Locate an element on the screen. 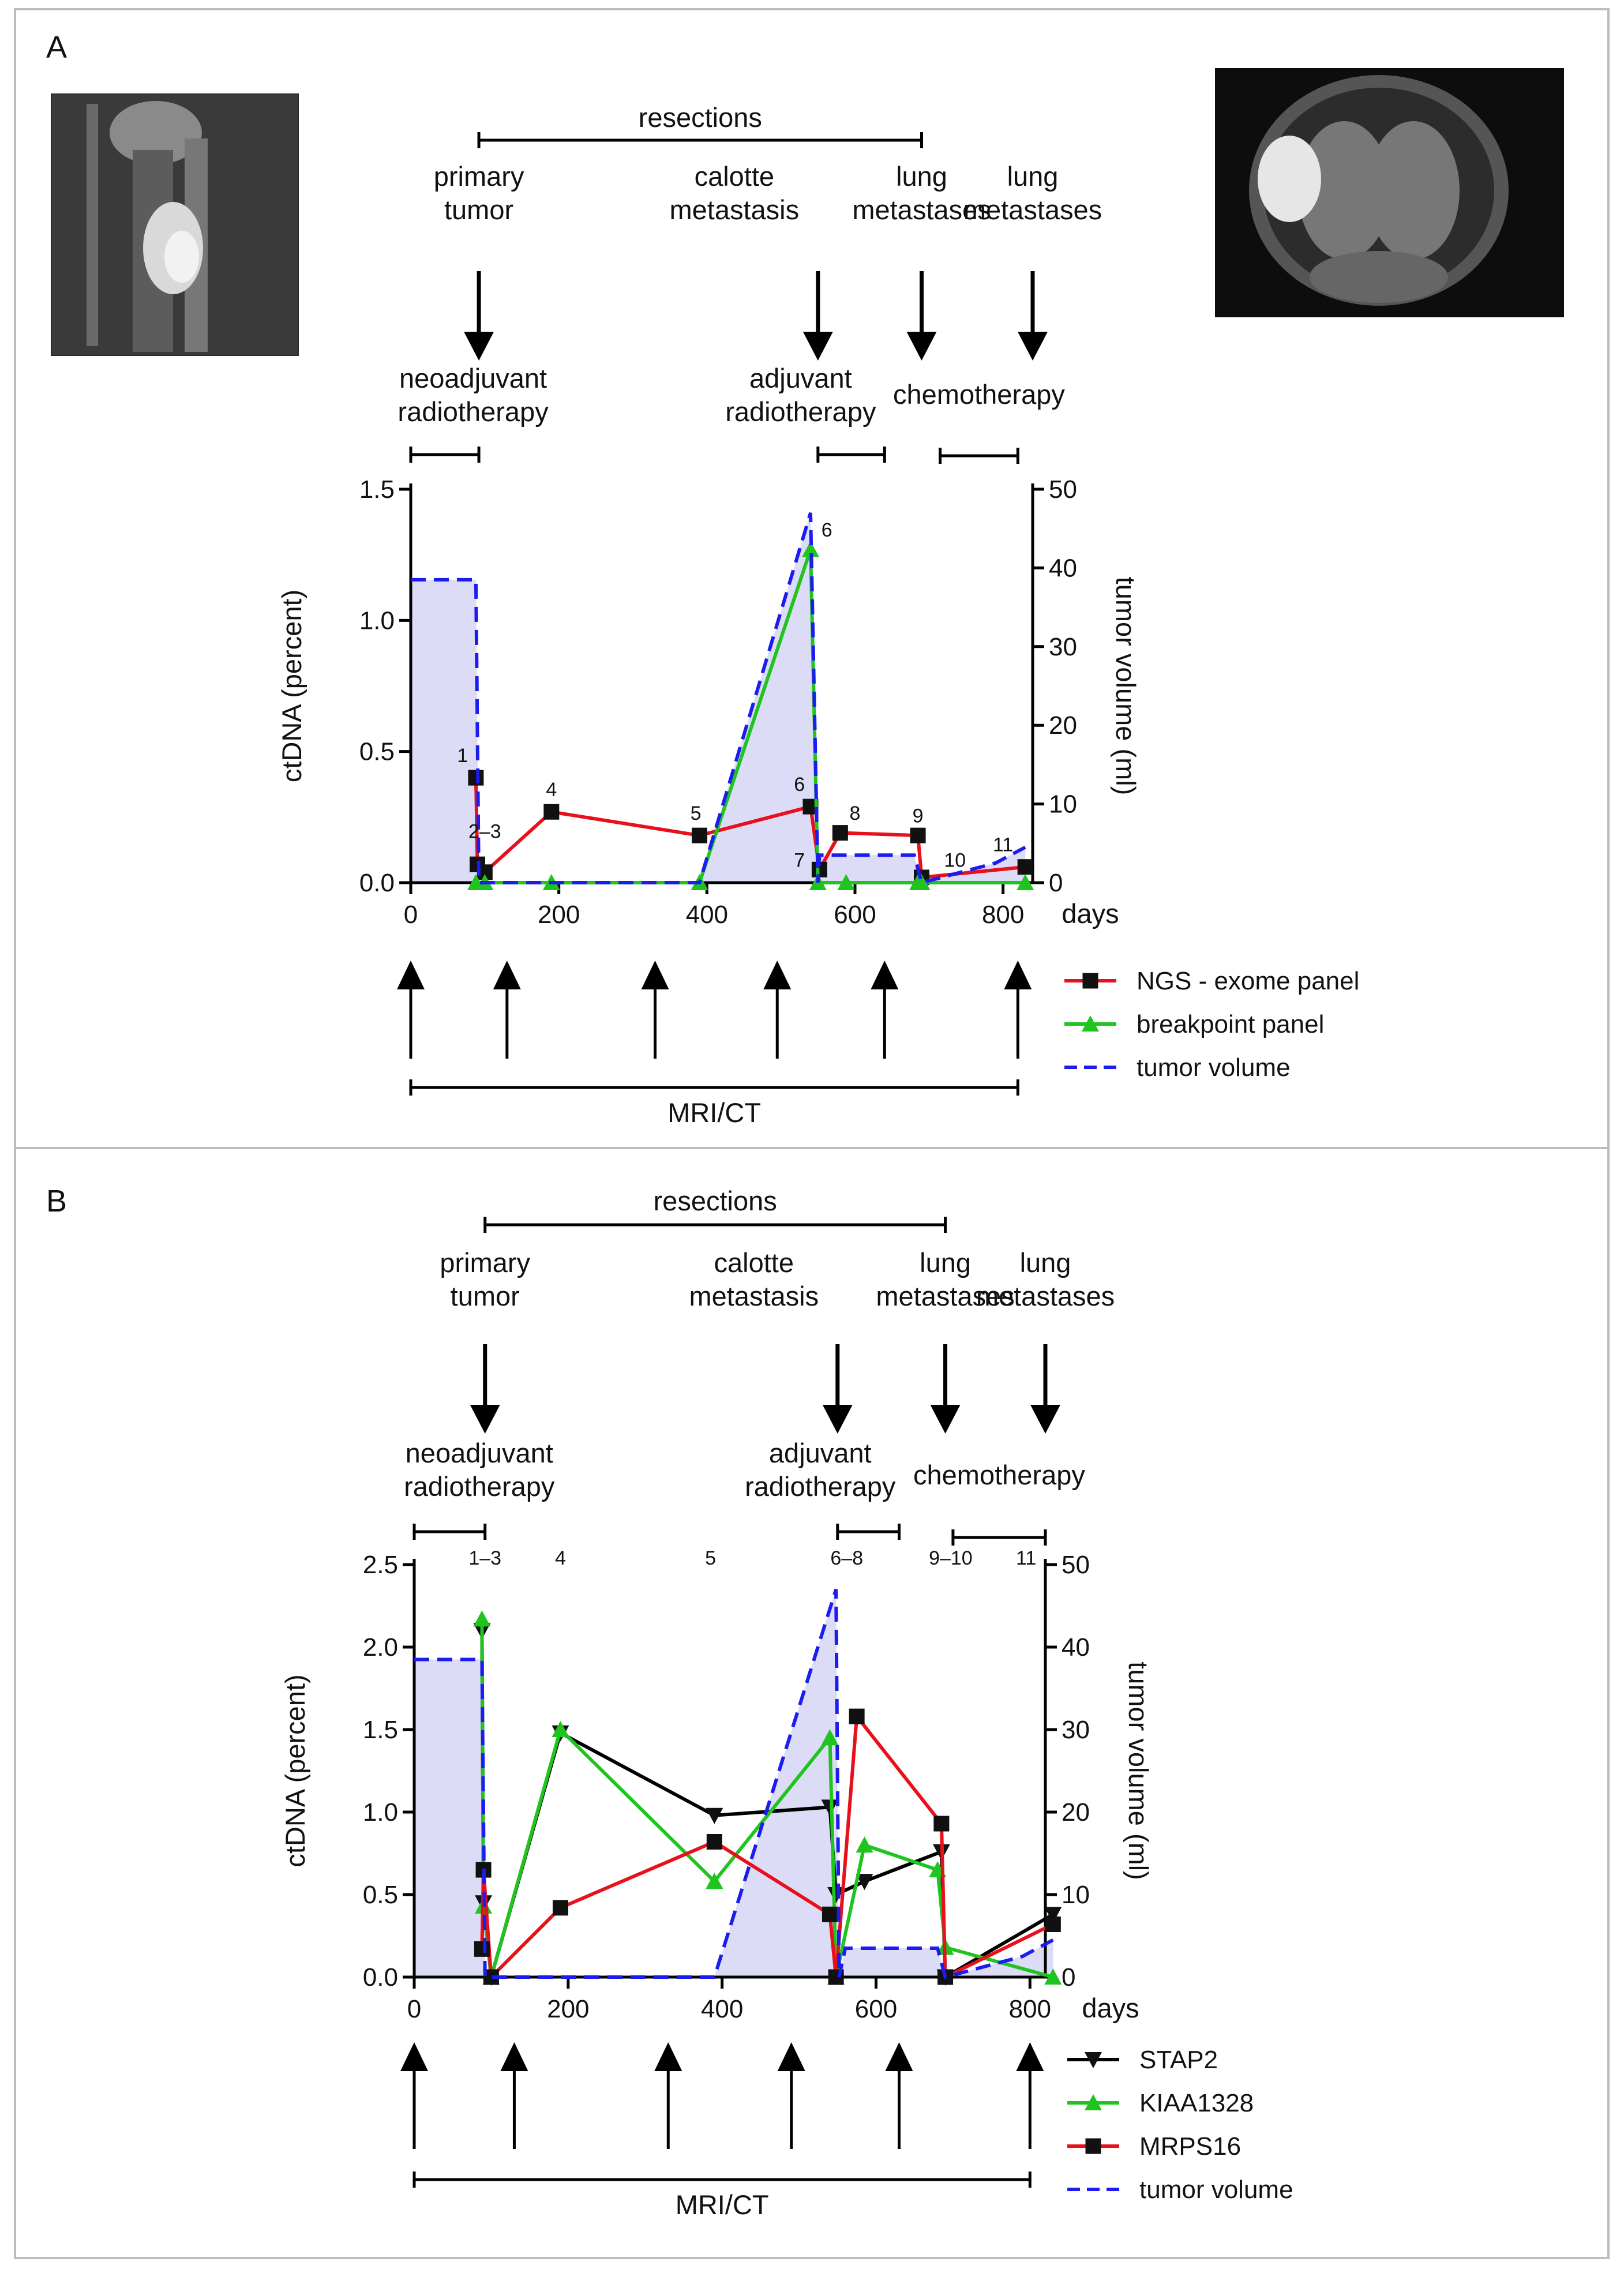  adjuvant-label-line2: radiotherapy is located at coordinates (800, 411).